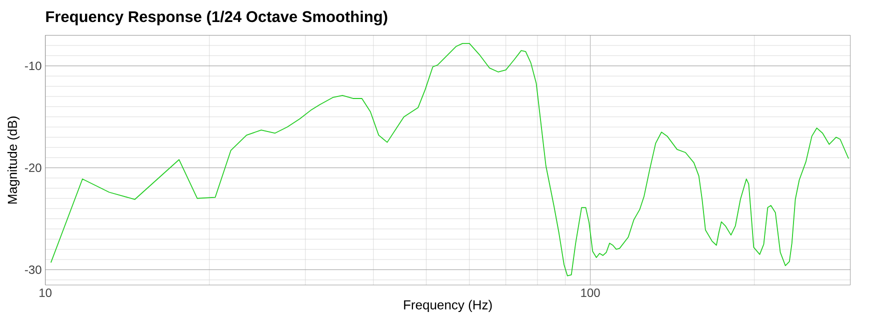  Describe the element at coordinates (13, 160) in the screenshot. I see `y-axis-title: Magnitude (dB)` at that location.